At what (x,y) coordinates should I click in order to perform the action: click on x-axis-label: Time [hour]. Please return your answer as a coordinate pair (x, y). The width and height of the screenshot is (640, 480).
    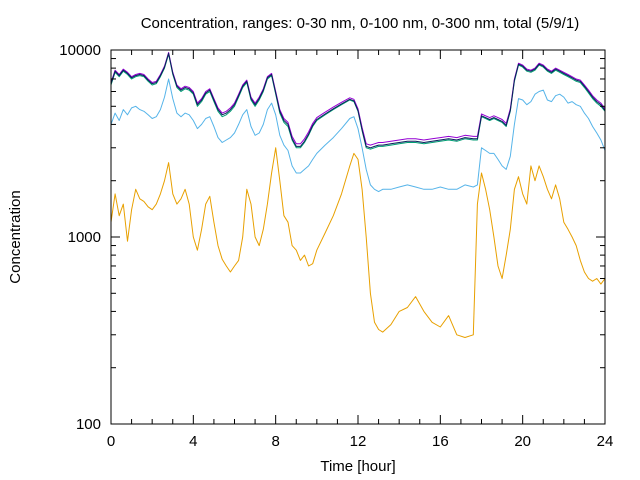
    Looking at the image, I should click on (357, 466).